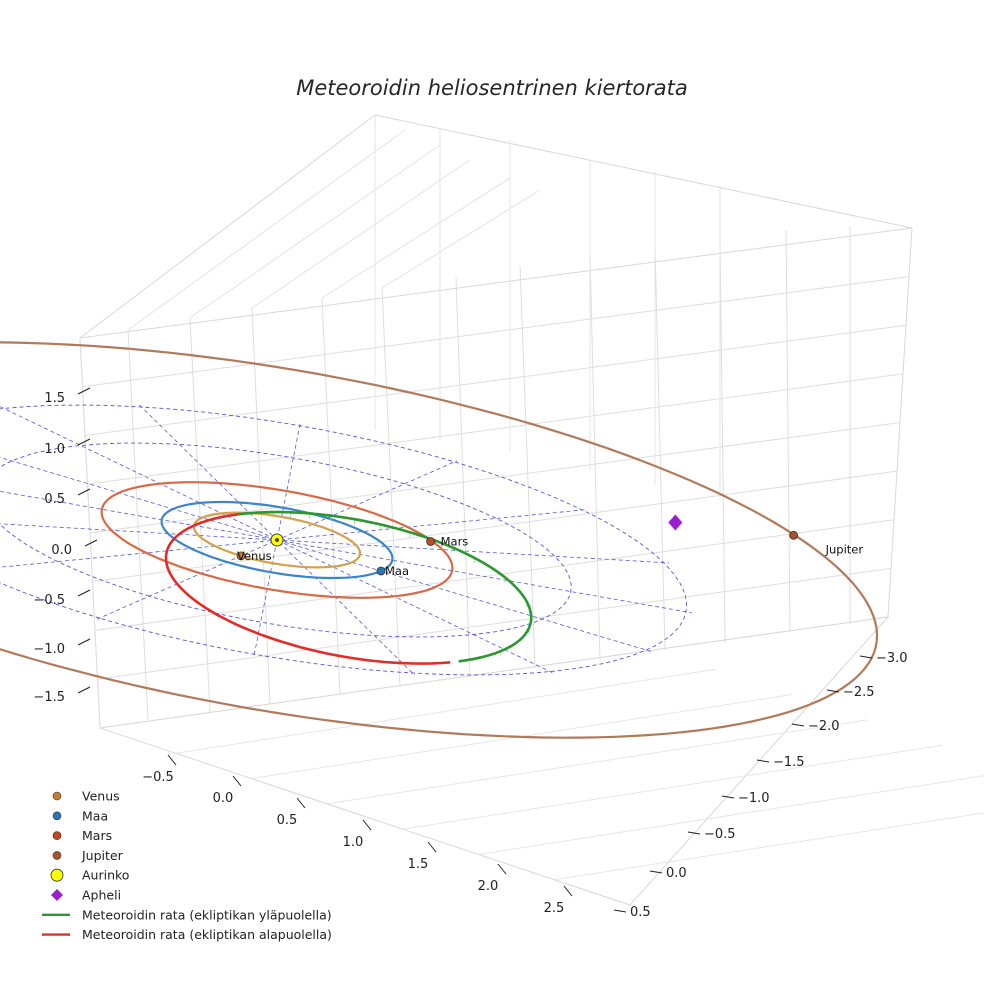  What do you see at coordinates (418, 864) in the screenshot?
I see `x-tick-label: 1.5` at bounding box center [418, 864].